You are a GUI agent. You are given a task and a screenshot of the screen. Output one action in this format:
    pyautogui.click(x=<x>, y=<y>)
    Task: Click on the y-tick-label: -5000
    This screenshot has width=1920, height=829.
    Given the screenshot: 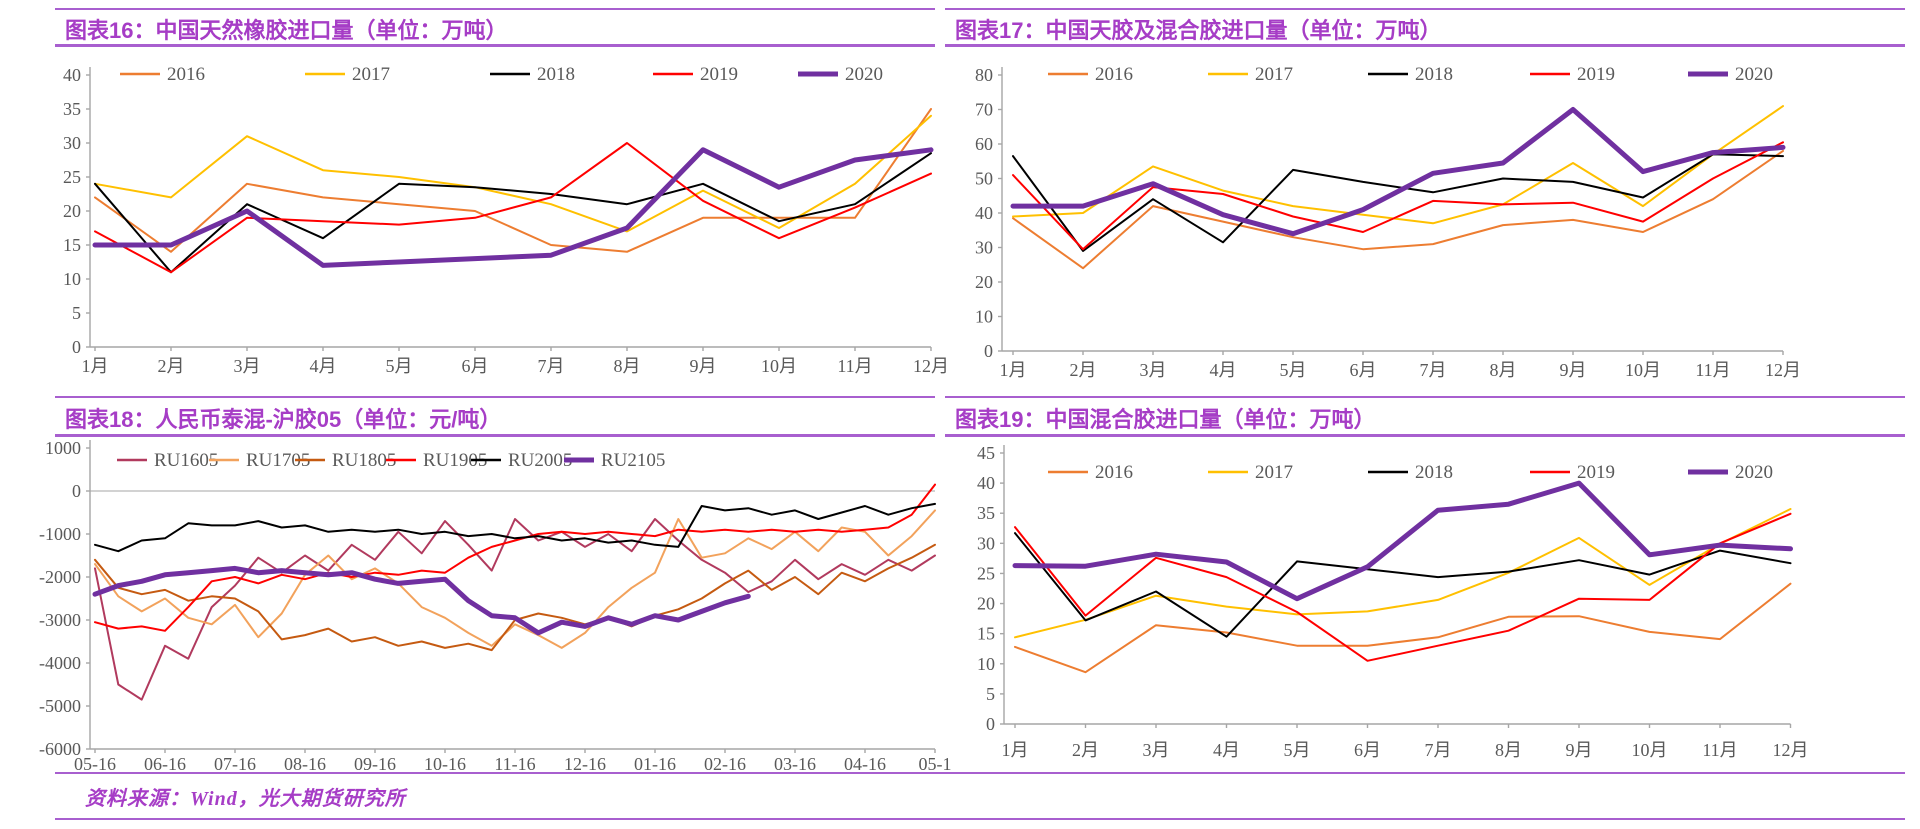 What is the action you would take?
    pyautogui.click(x=60, y=706)
    